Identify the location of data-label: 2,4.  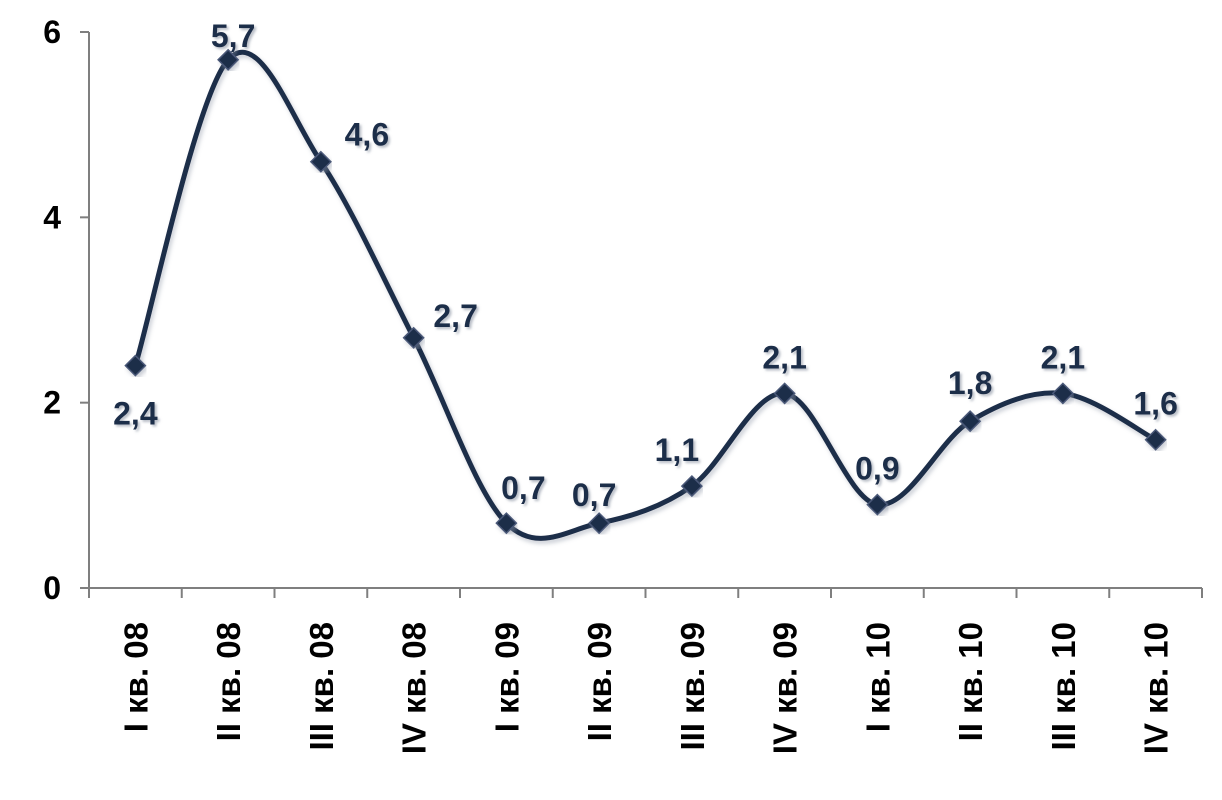
(135, 414).